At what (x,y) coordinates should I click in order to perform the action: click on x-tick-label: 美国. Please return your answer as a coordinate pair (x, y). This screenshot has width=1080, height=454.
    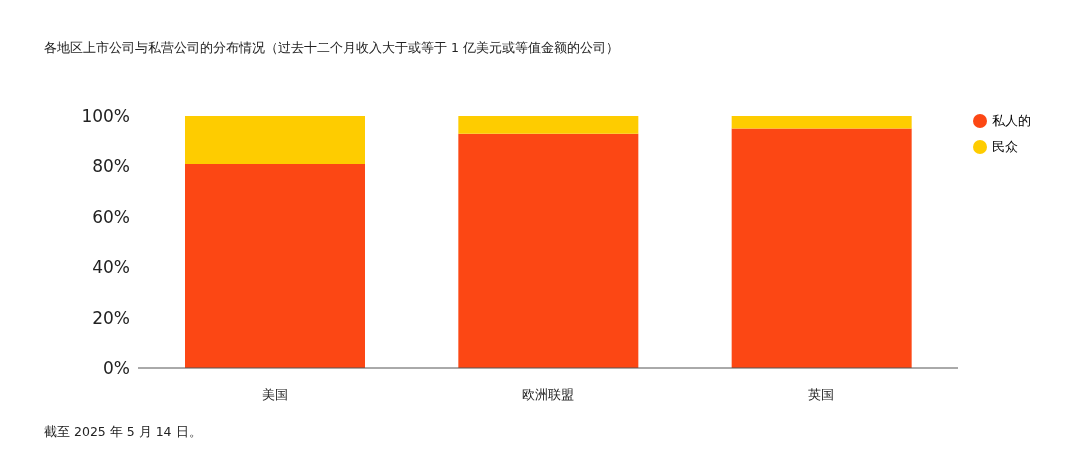
    Looking at the image, I should click on (274, 395).